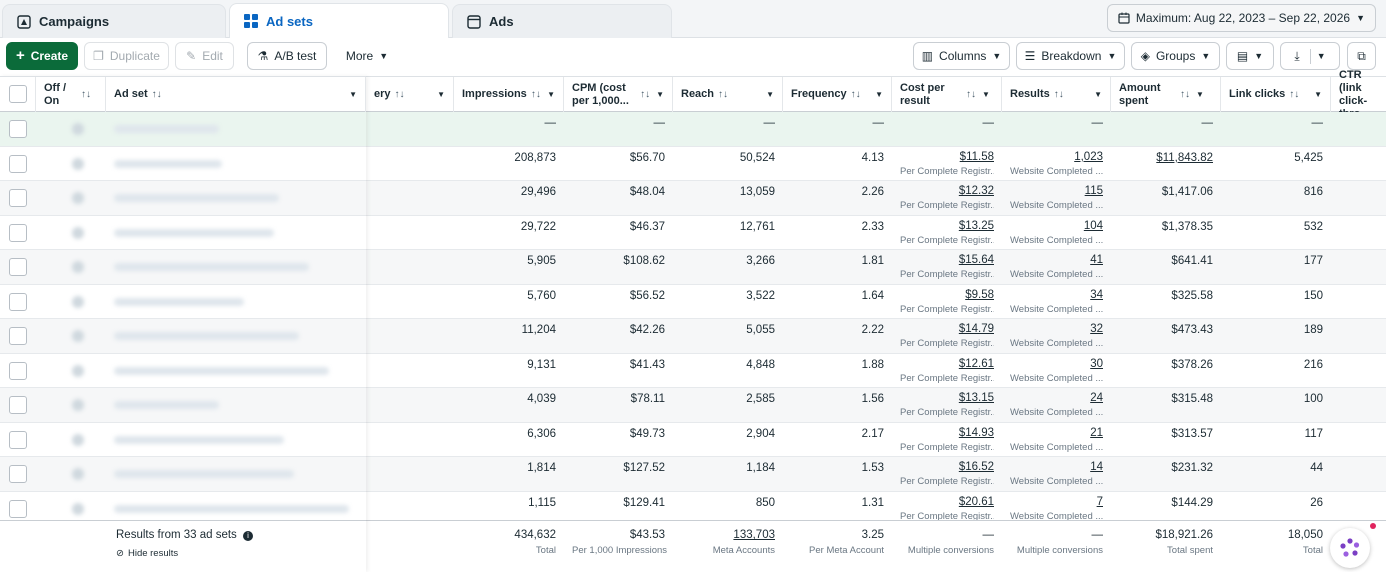 This screenshot has width=1386, height=572. Describe the element at coordinates (248, 536) in the screenshot. I see `info-icon: i` at that location.